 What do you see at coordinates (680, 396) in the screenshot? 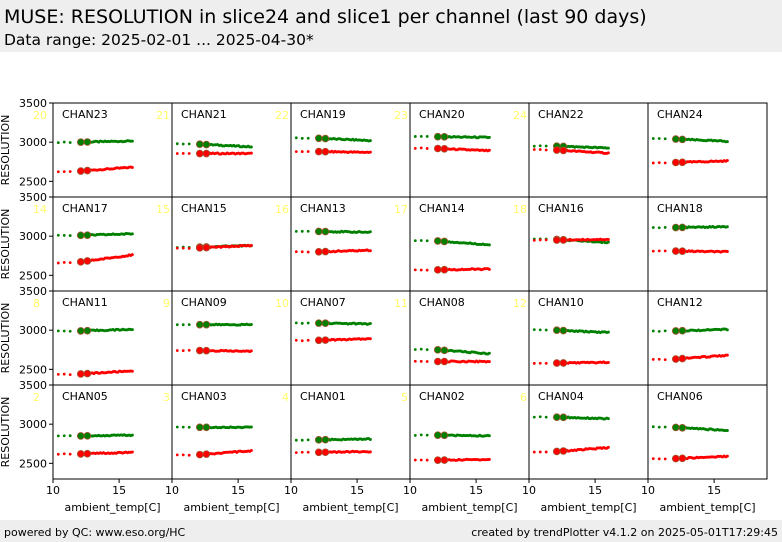
I see `channel-label: CHAN06` at bounding box center [680, 396].